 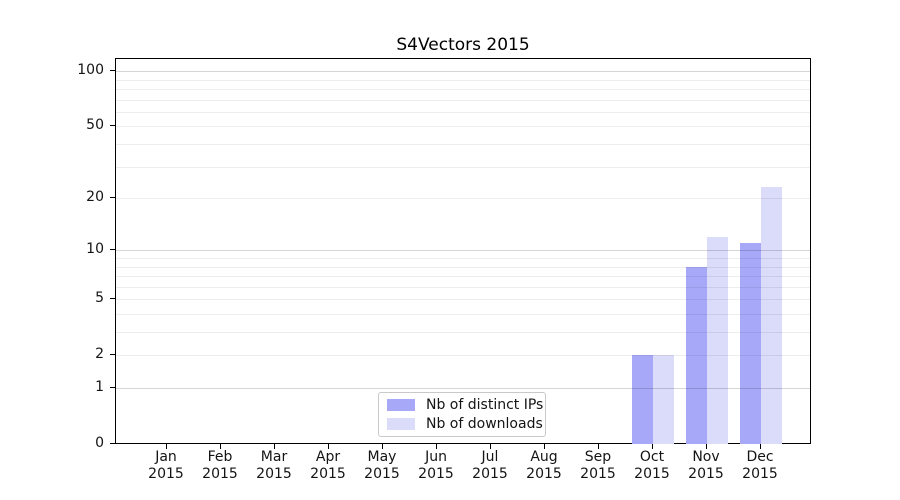 I want to click on x-tick-label-aug: Aug 2015, so click(x=544, y=466).